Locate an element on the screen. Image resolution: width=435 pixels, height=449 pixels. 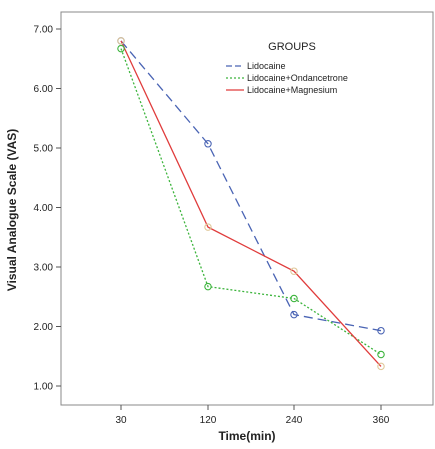
y-tick-label: 3.00 is located at coordinates (44, 268).